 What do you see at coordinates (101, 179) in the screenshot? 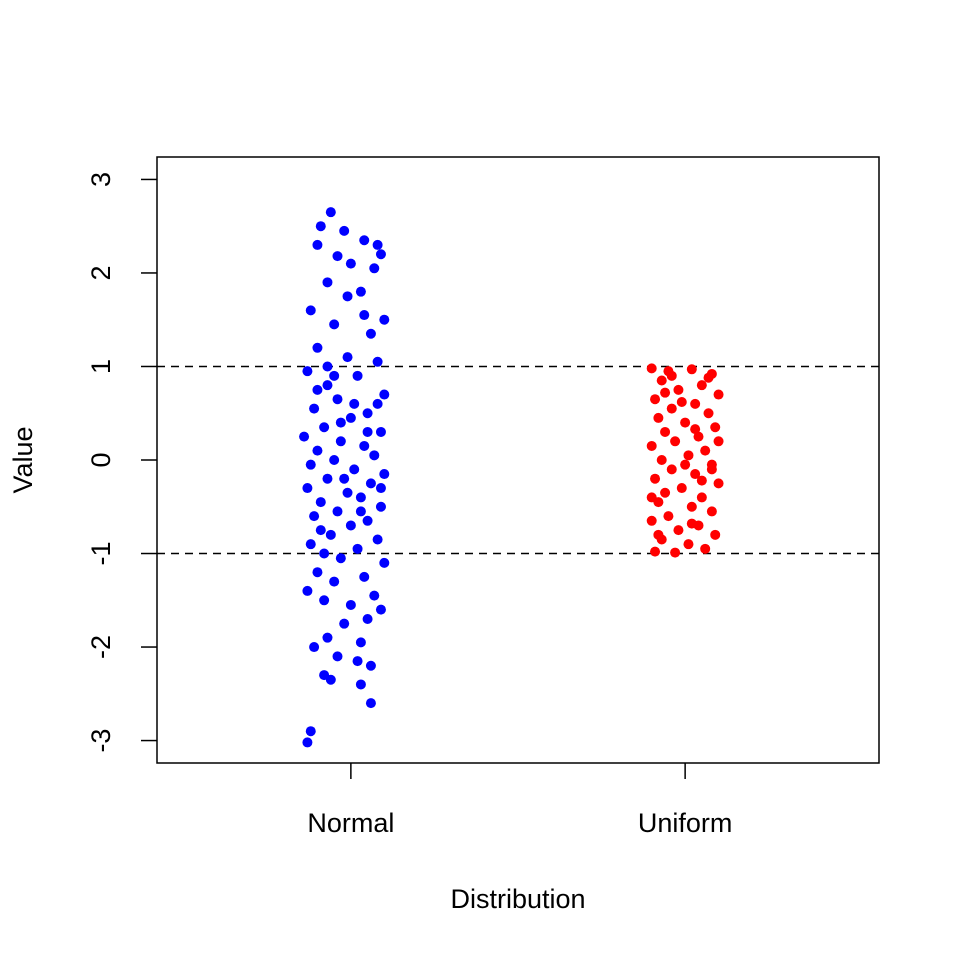
I see `y-tick-label: 3` at bounding box center [101, 179].